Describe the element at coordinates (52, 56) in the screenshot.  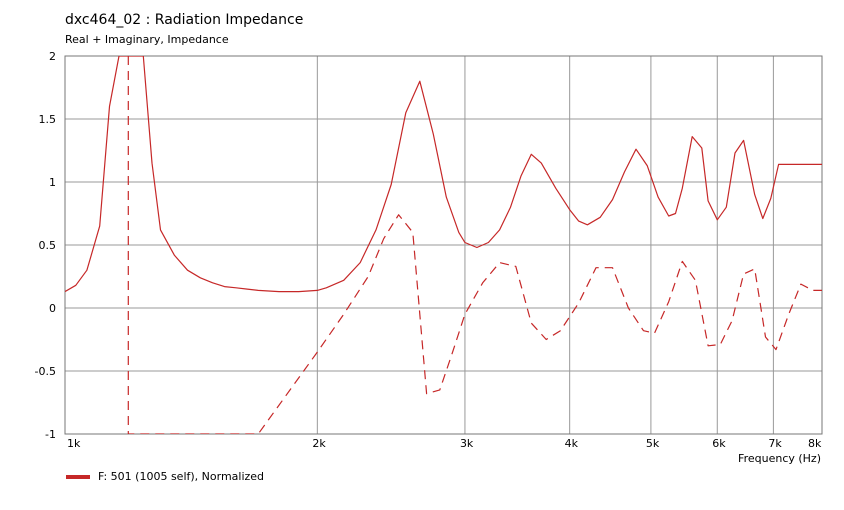
I see `y-tick-label: 2` at that location.